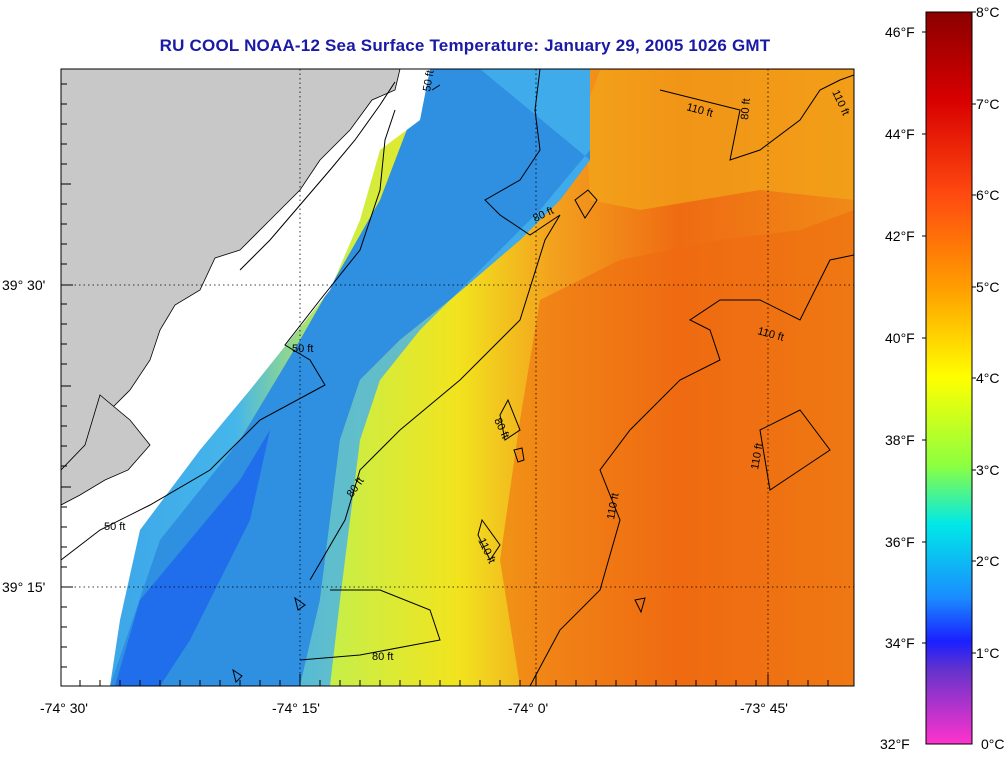 Image resolution: width=1008 pixels, height=761 pixels. I want to click on x-tick-label: -74° 0', so click(528, 708).